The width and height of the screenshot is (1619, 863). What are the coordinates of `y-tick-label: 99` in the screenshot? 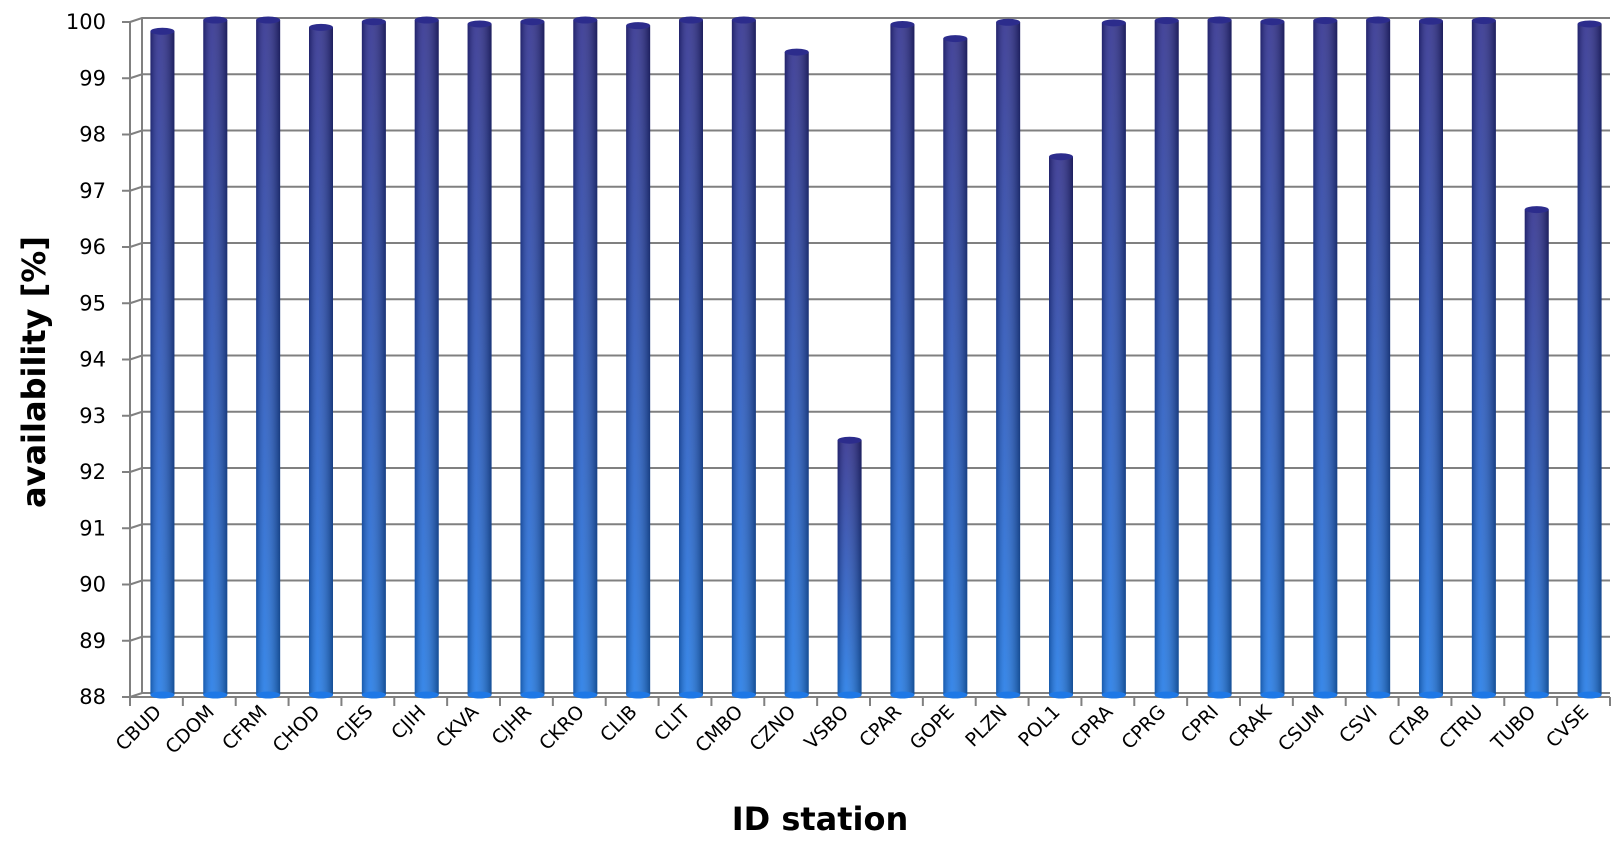 It's located at (92, 78).